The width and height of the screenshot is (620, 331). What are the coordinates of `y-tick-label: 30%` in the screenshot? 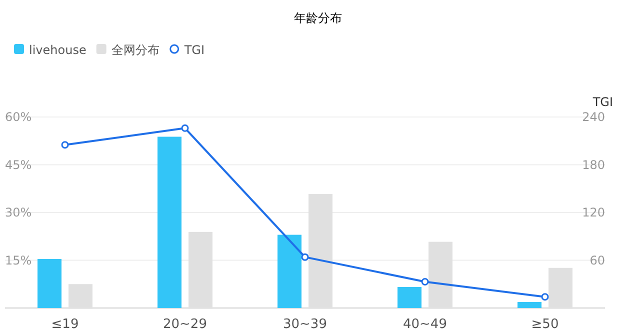 It's located at (18, 213).